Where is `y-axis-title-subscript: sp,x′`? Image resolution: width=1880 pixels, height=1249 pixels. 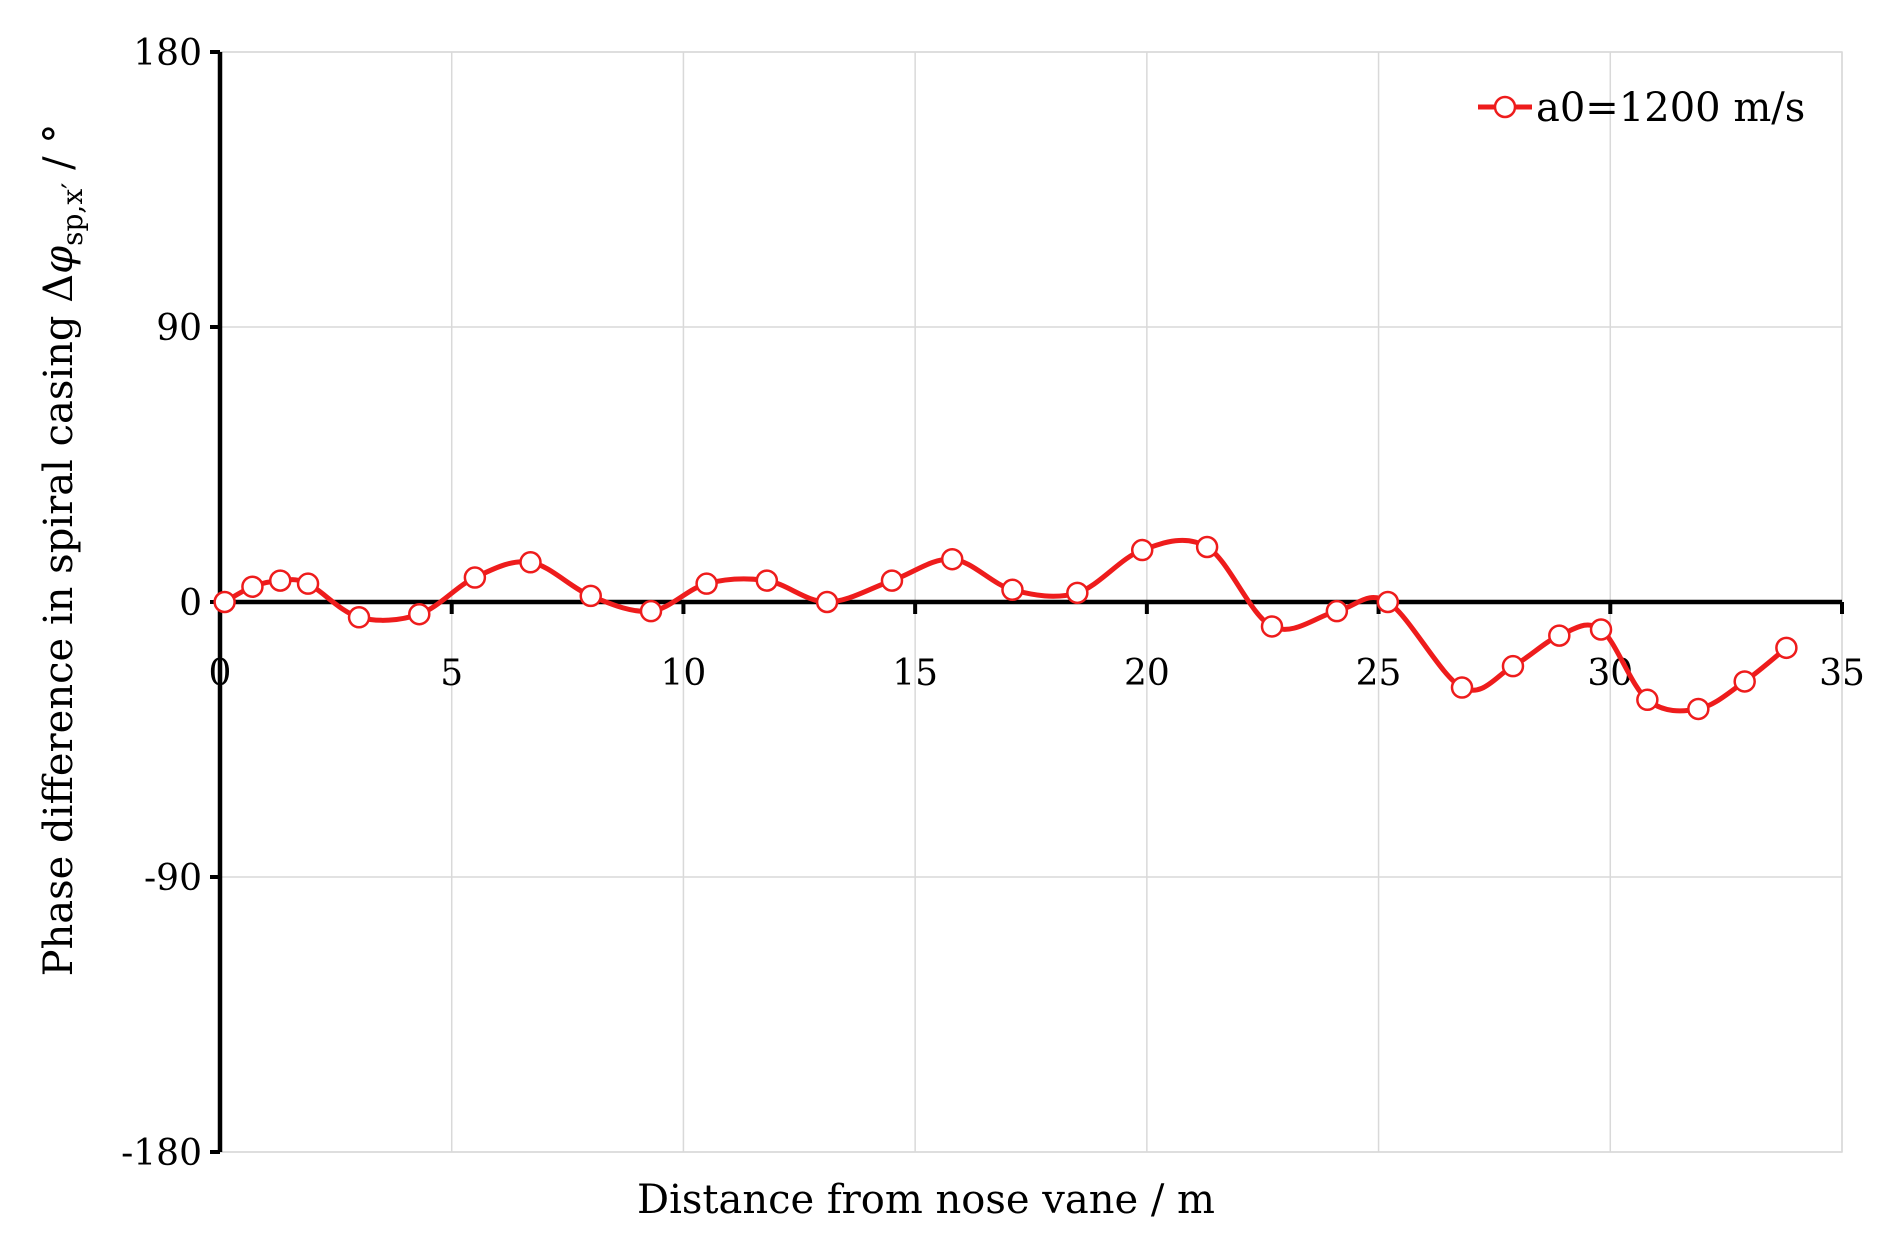
y-axis-title-subscript: sp,x′ is located at coordinates (72, 214).